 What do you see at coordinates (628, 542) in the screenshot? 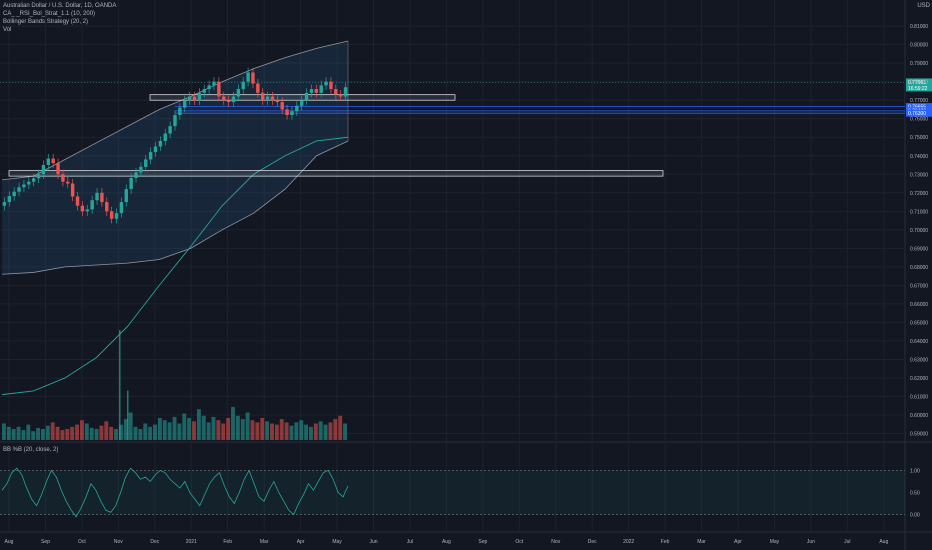
I see `time-tick-label: 2022` at bounding box center [628, 542].